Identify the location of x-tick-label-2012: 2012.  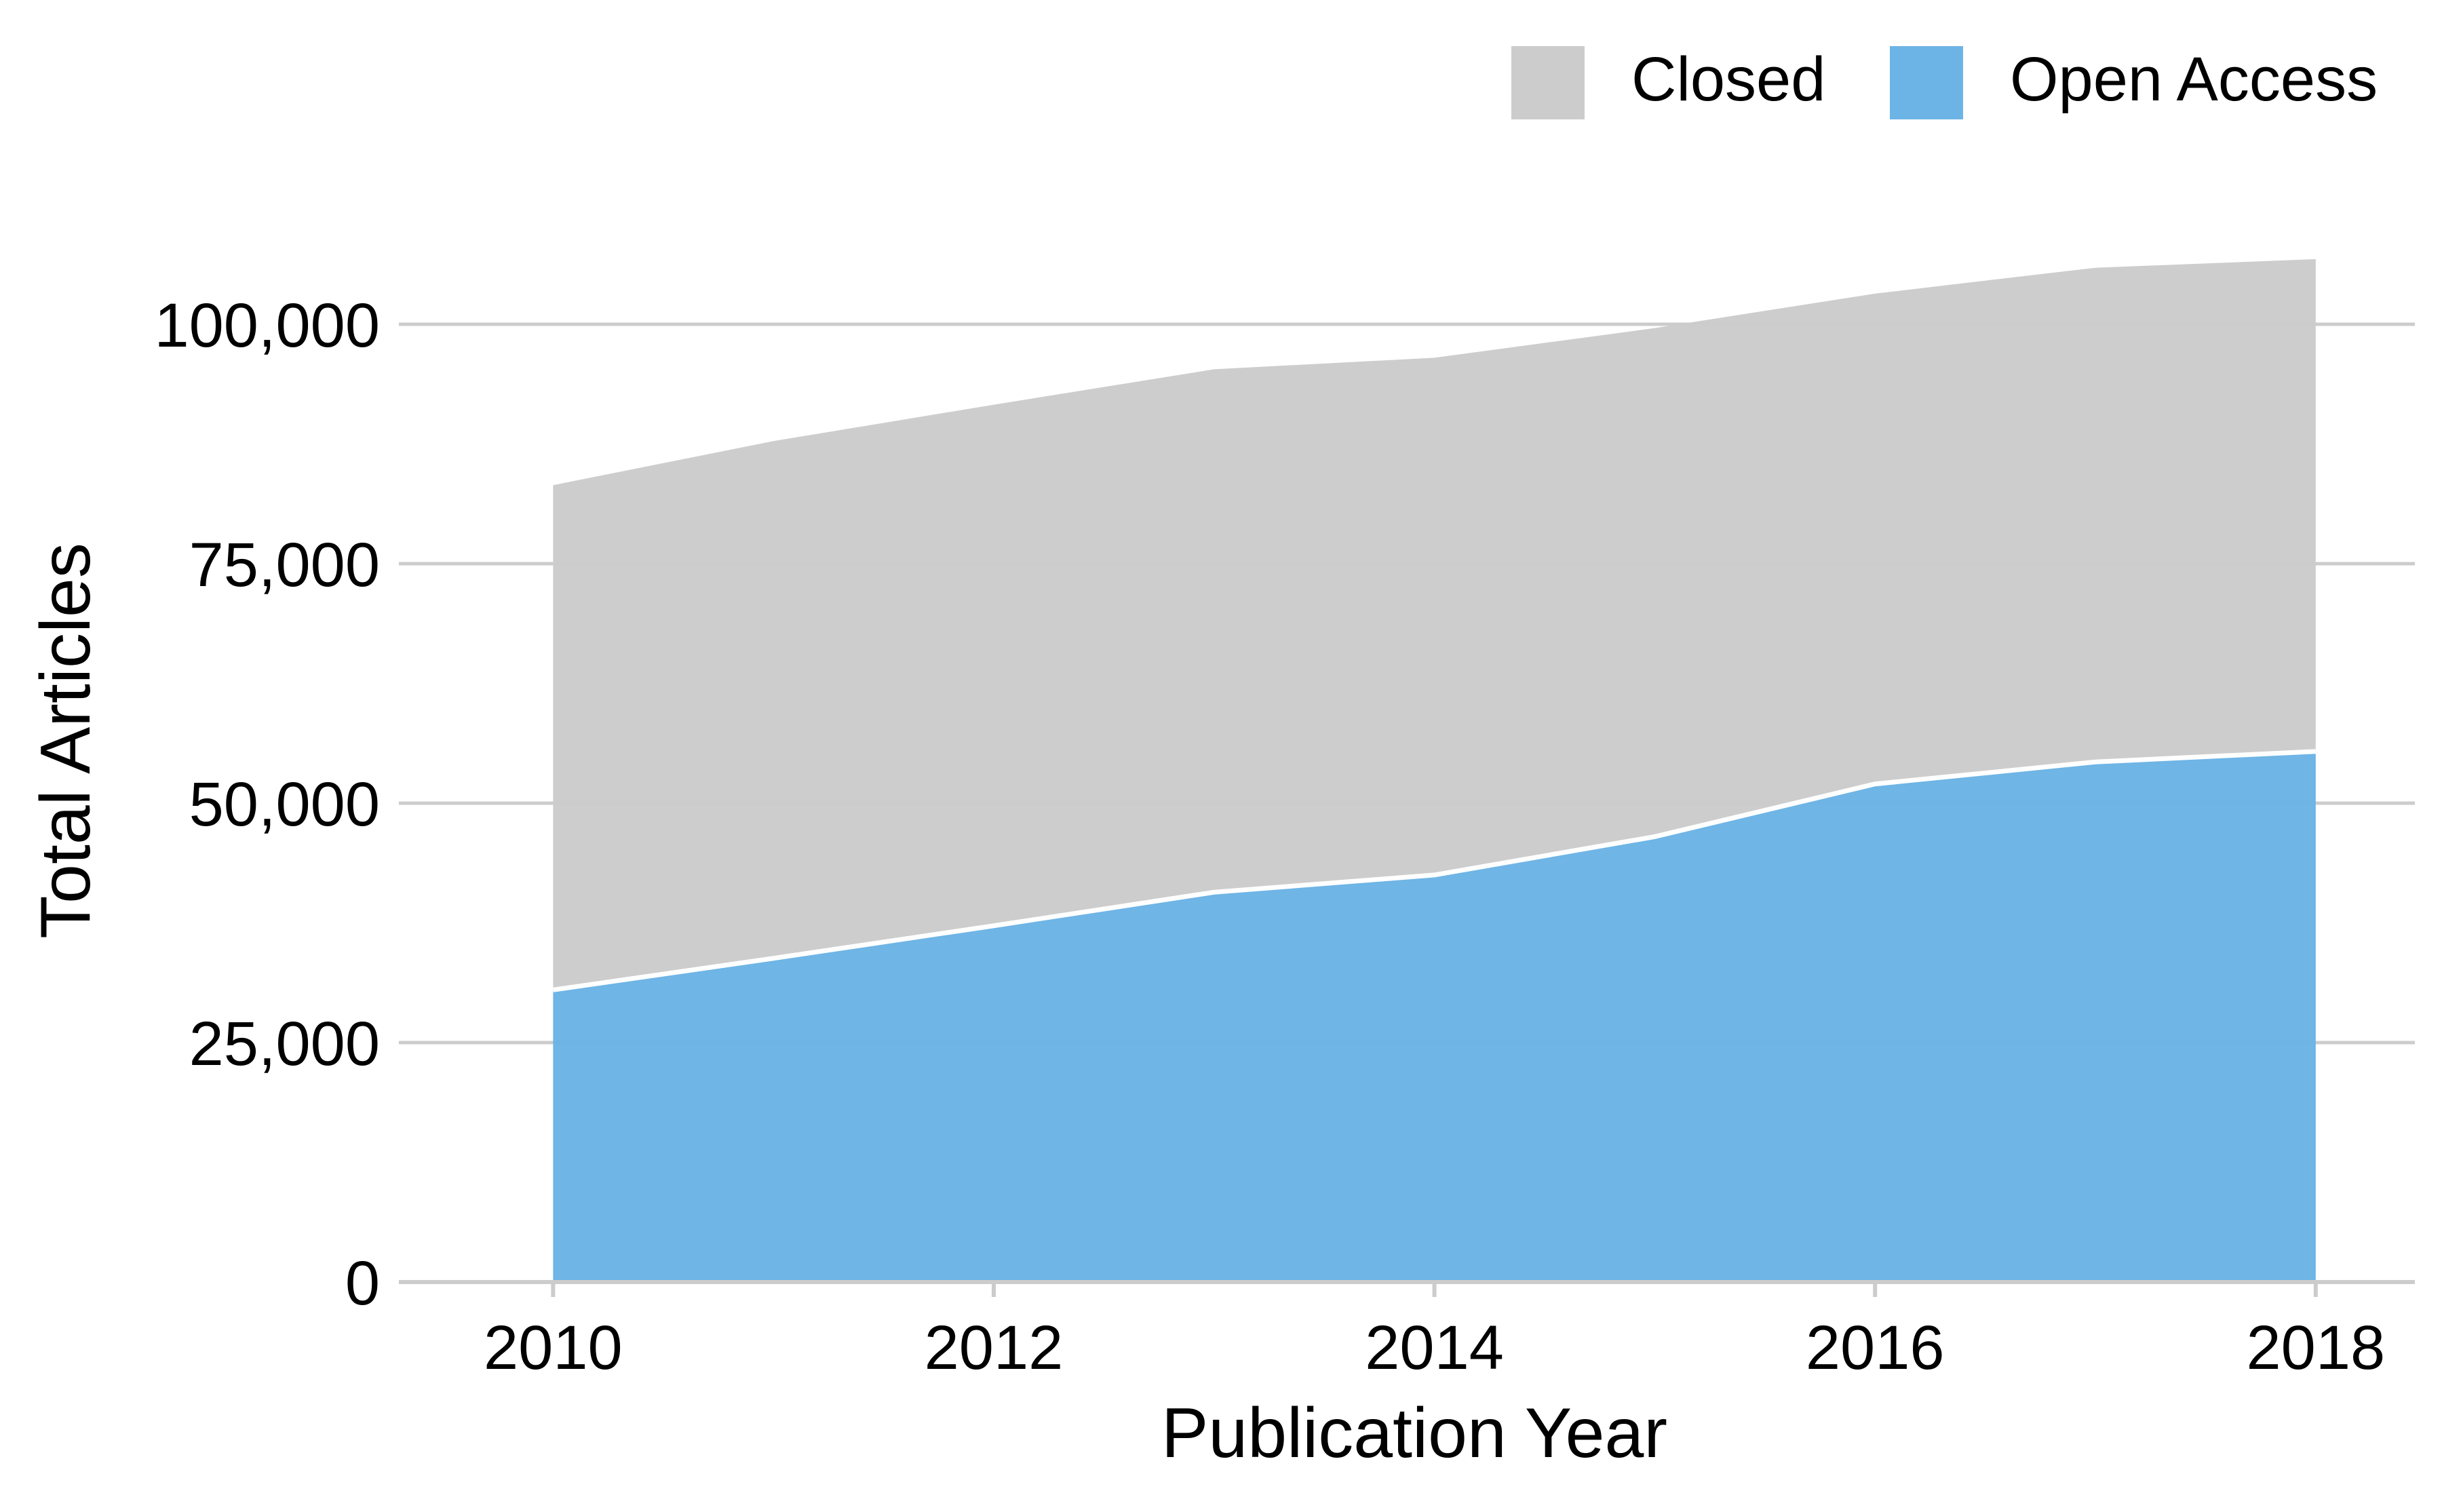
(994, 1348).